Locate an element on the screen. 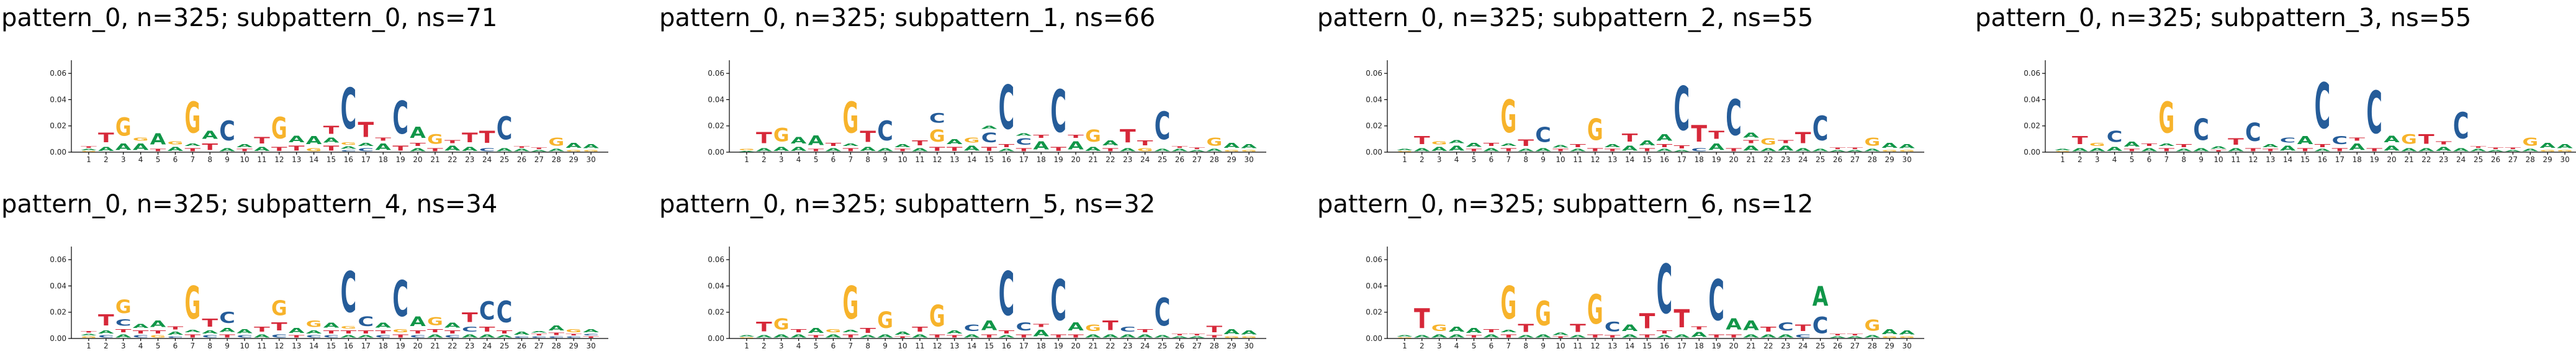 Image resolution: width=2576 pixels, height=354 pixels. x-tick-label: 14 is located at coordinates (313, 346).